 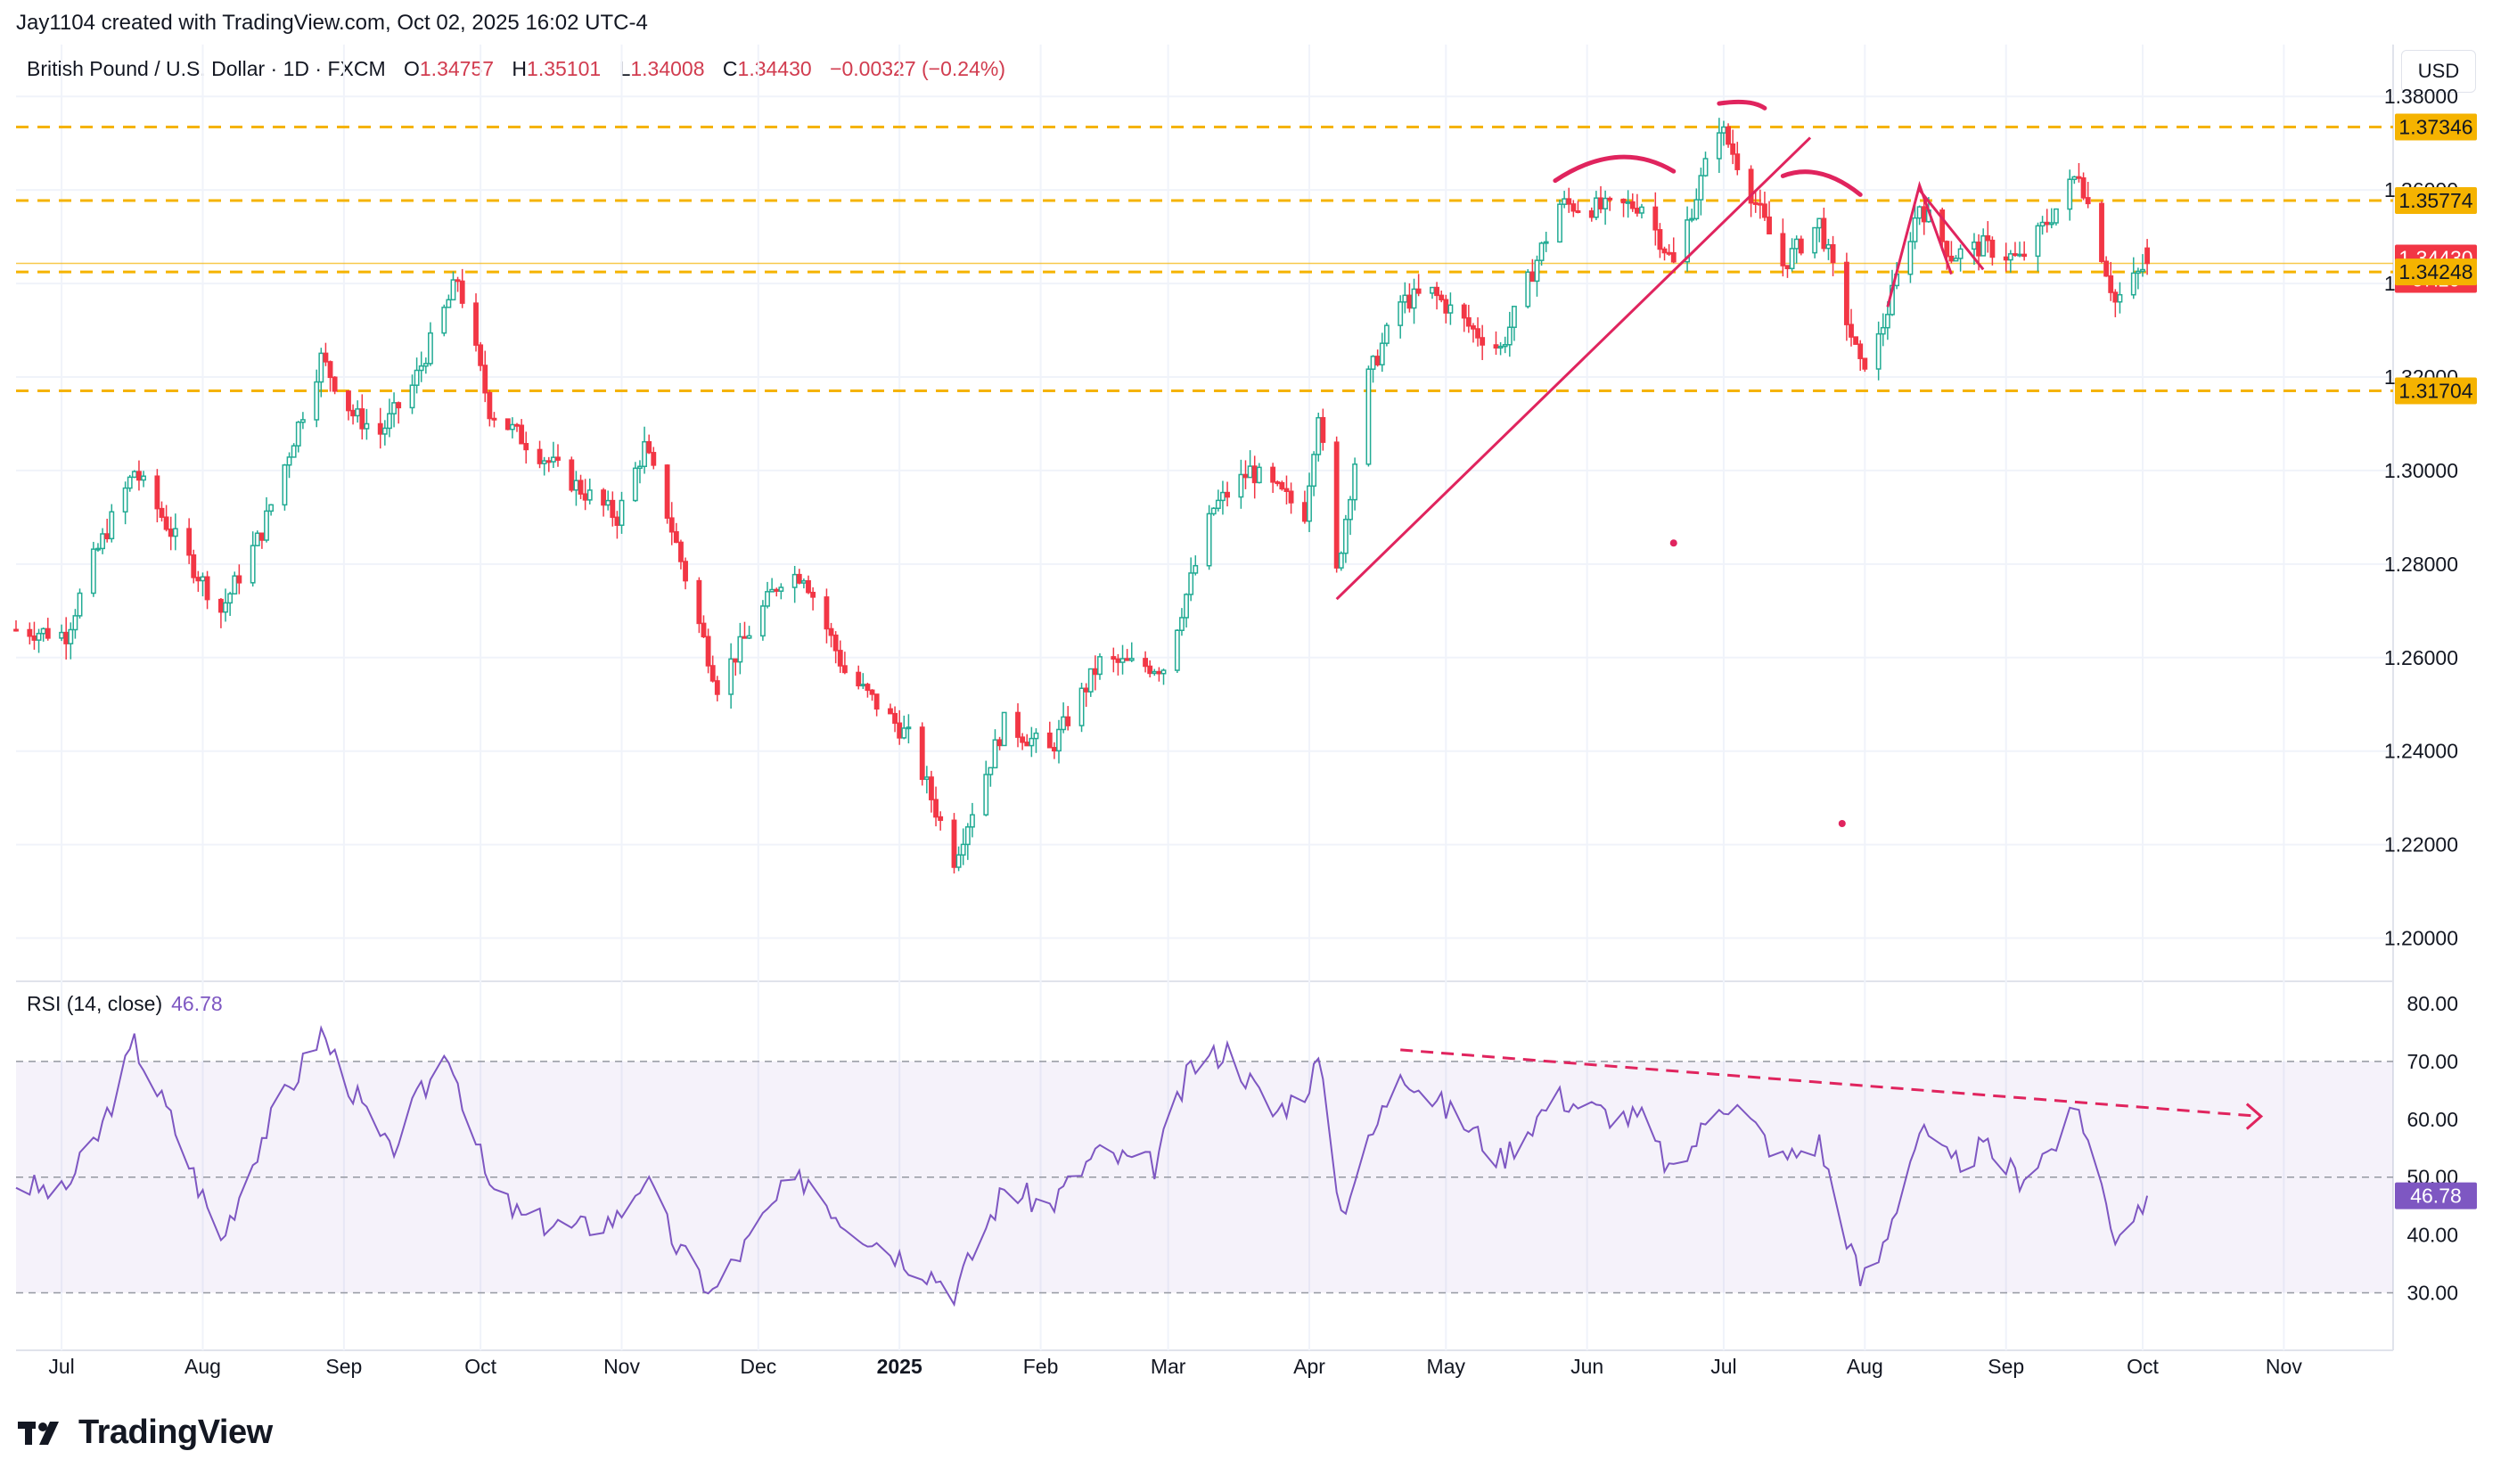 What do you see at coordinates (2421, 845) in the screenshot?
I see `price-tick-label: 1.22000` at bounding box center [2421, 845].